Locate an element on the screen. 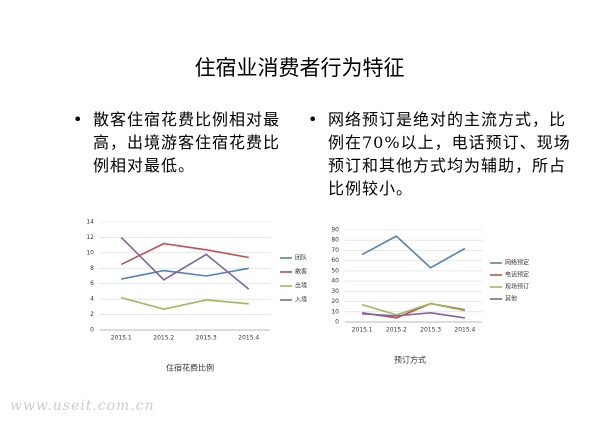 The image size is (599, 423). y-tick-label: 50 is located at coordinates (335, 270).